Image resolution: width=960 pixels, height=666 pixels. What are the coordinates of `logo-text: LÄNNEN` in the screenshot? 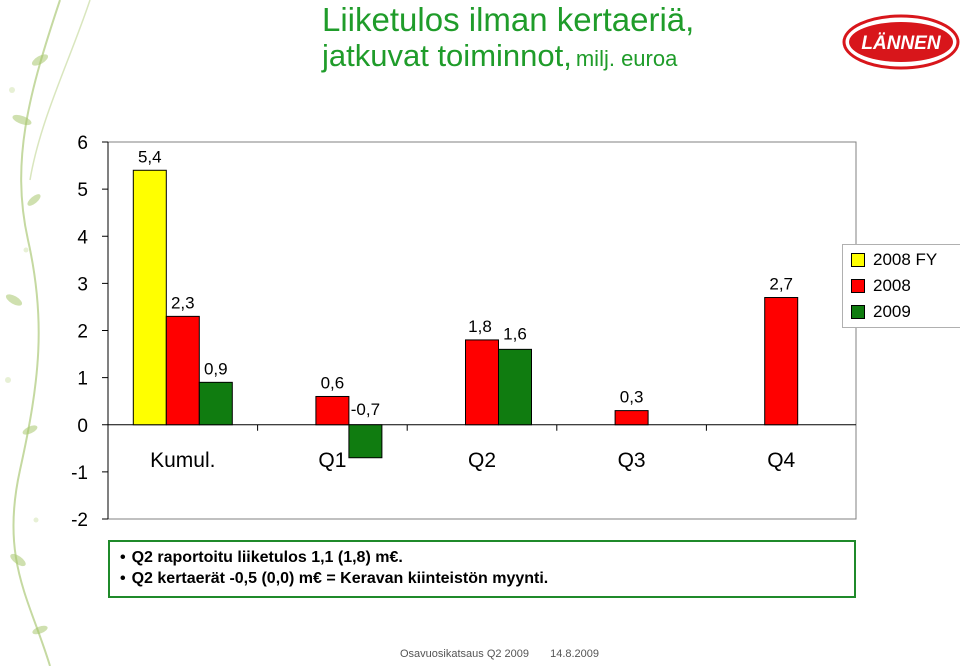 It's located at (901, 43).